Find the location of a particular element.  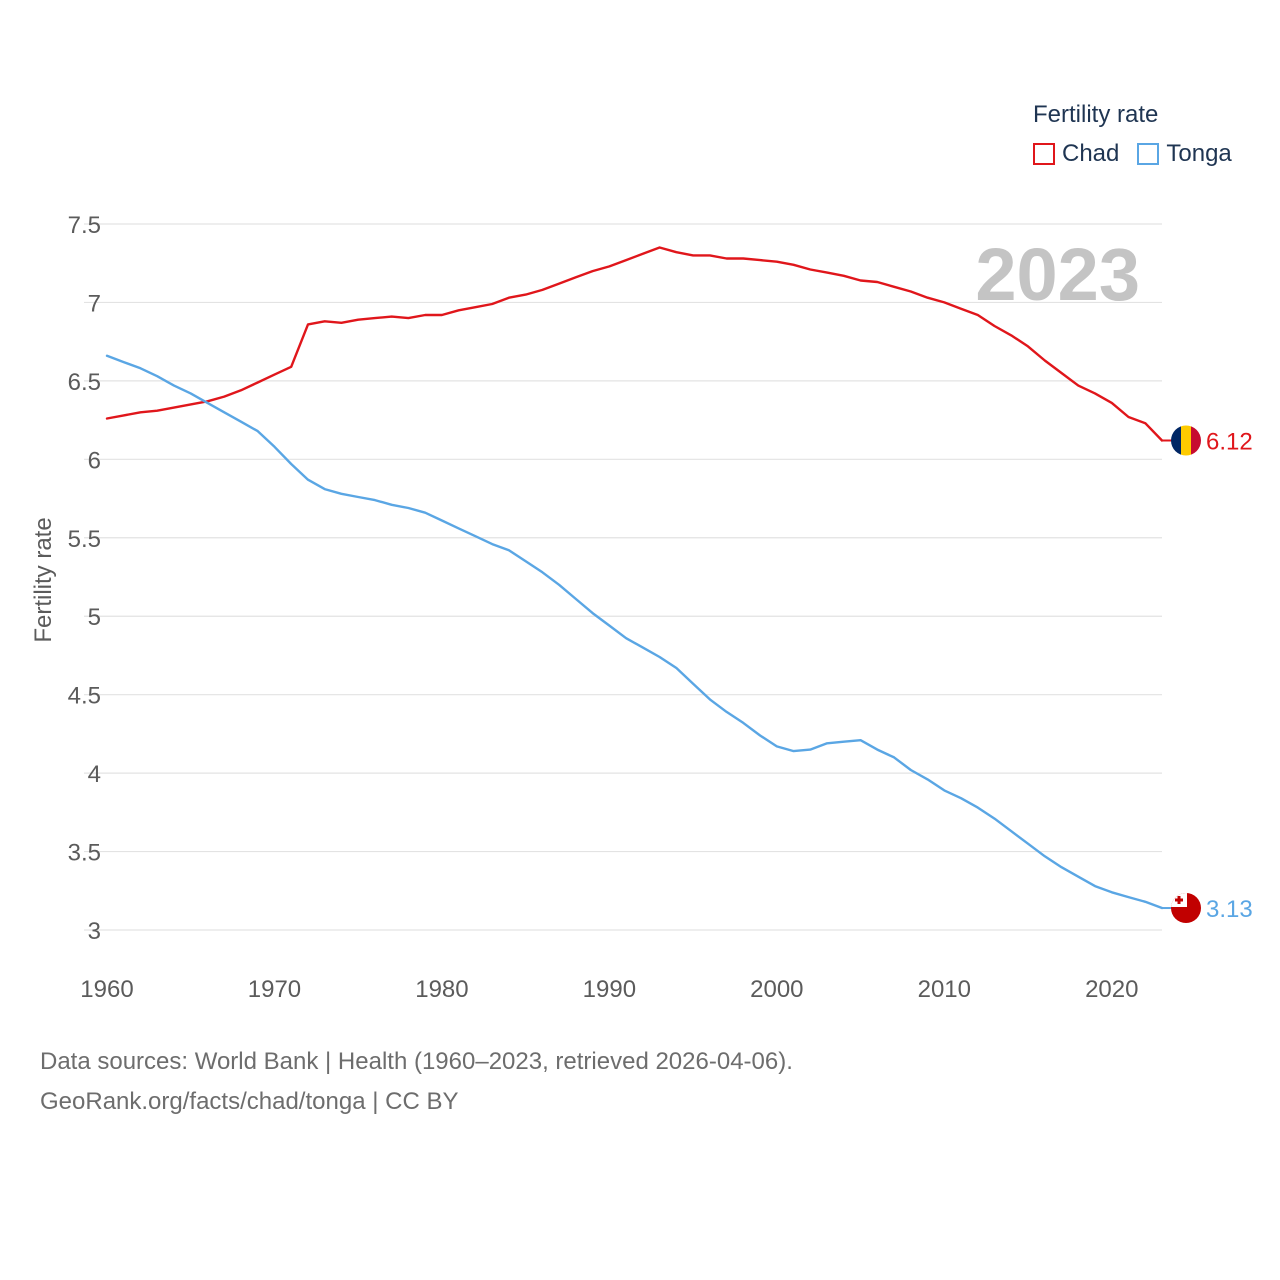

chad-end-value: 6.12 is located at coordinates (1229, 442).